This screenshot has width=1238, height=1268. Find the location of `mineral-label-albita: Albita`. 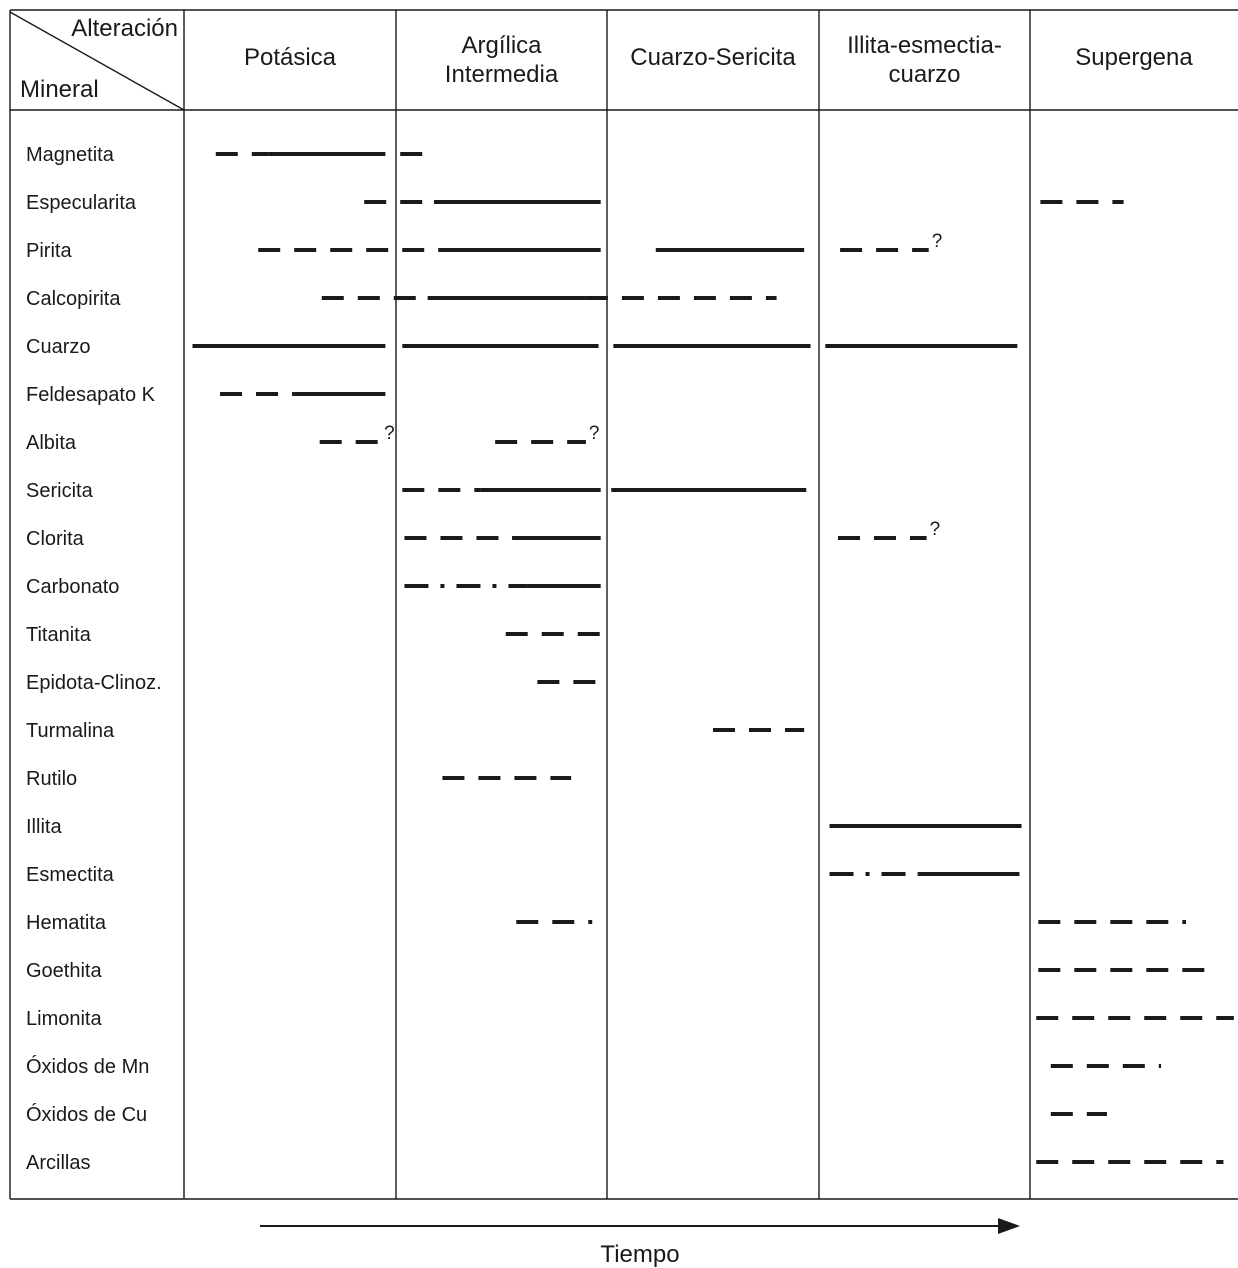

mineral-label-albita: Albita is located at coordinates (51, 443).